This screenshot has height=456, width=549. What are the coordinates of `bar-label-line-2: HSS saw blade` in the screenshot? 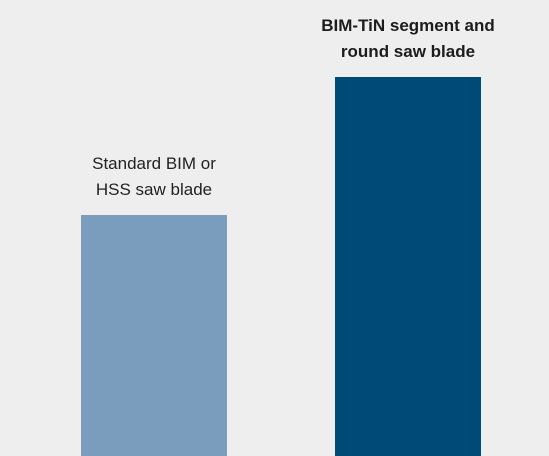 It's located at (154, 189).